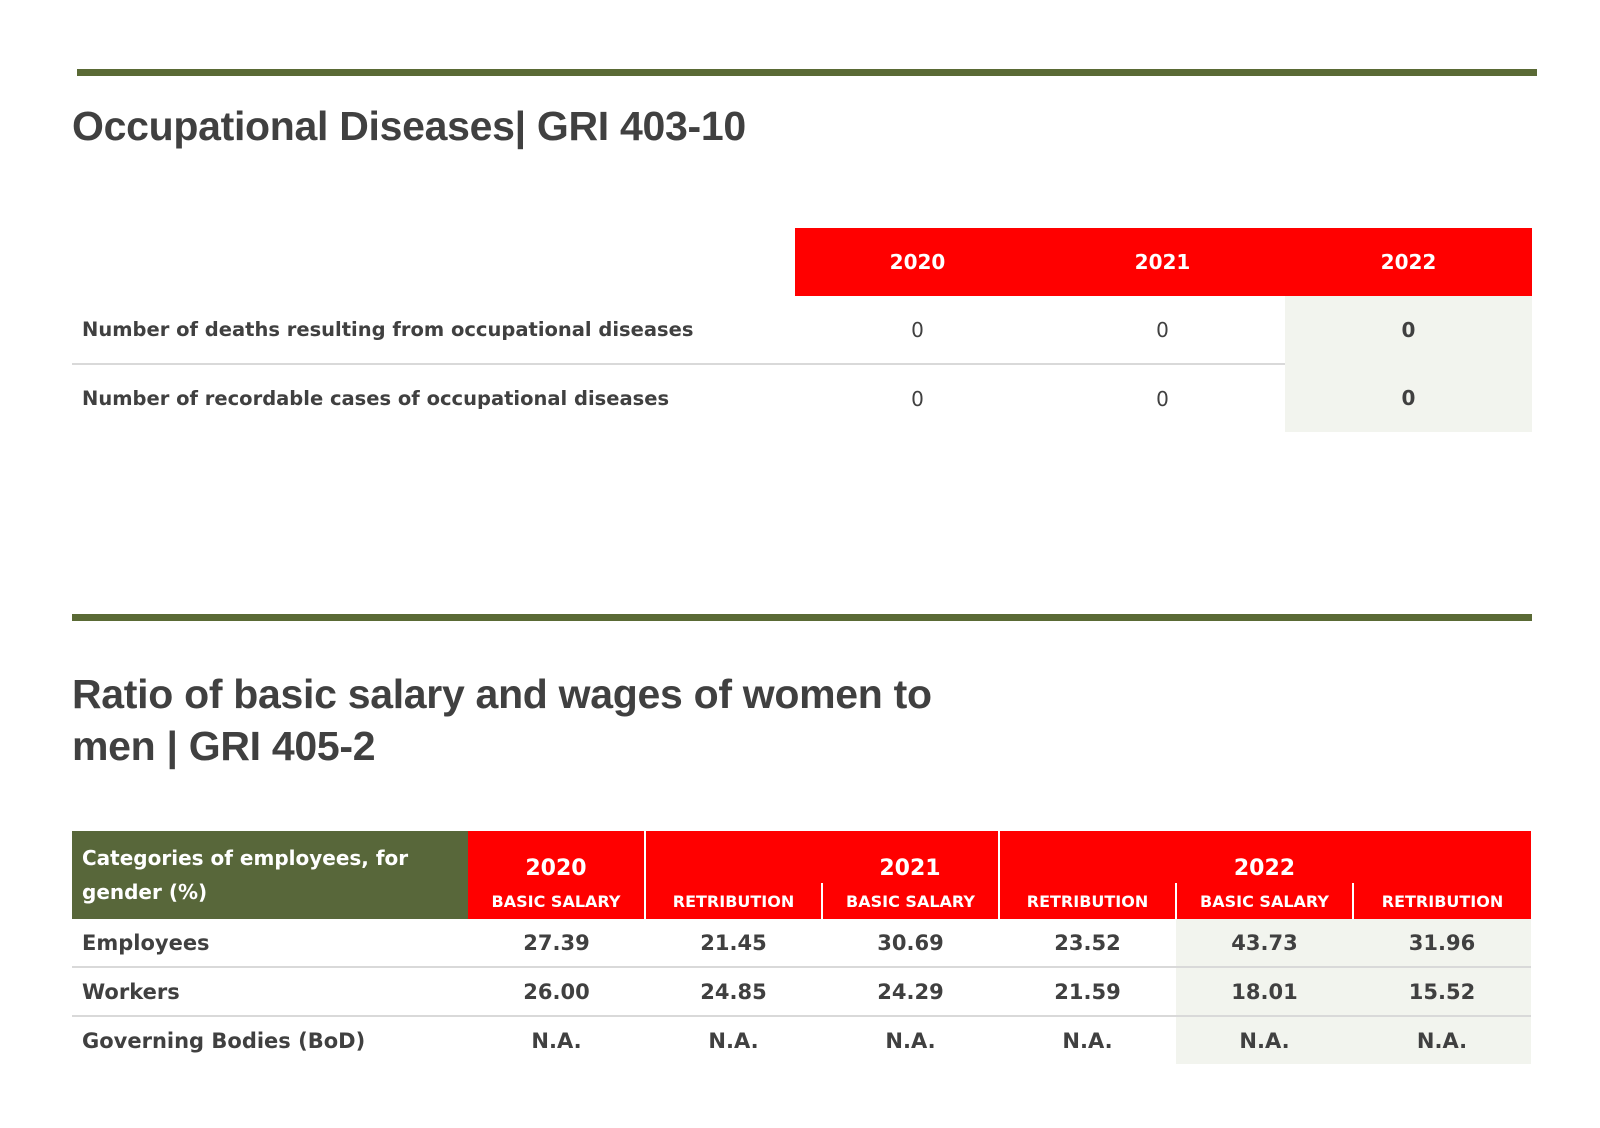 The height and width of the screenshot is (1128, 1600). Describe the element at coordinates (270, 943) in the screenshot. I see `row-label: Employees` at that location.